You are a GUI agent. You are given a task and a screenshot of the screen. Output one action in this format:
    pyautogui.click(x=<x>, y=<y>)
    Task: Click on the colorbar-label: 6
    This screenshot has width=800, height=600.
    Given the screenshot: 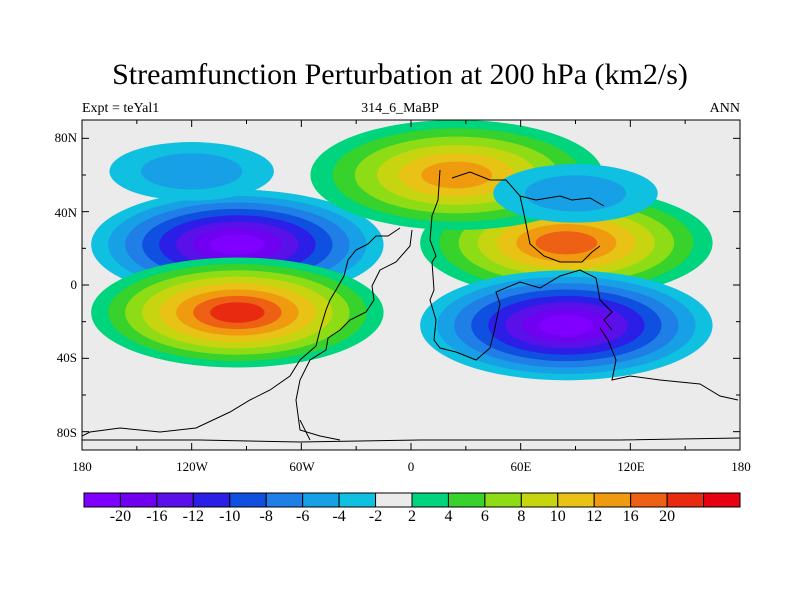 What is the action you would take?
    pyautogui.click(x=484, y=516)
    